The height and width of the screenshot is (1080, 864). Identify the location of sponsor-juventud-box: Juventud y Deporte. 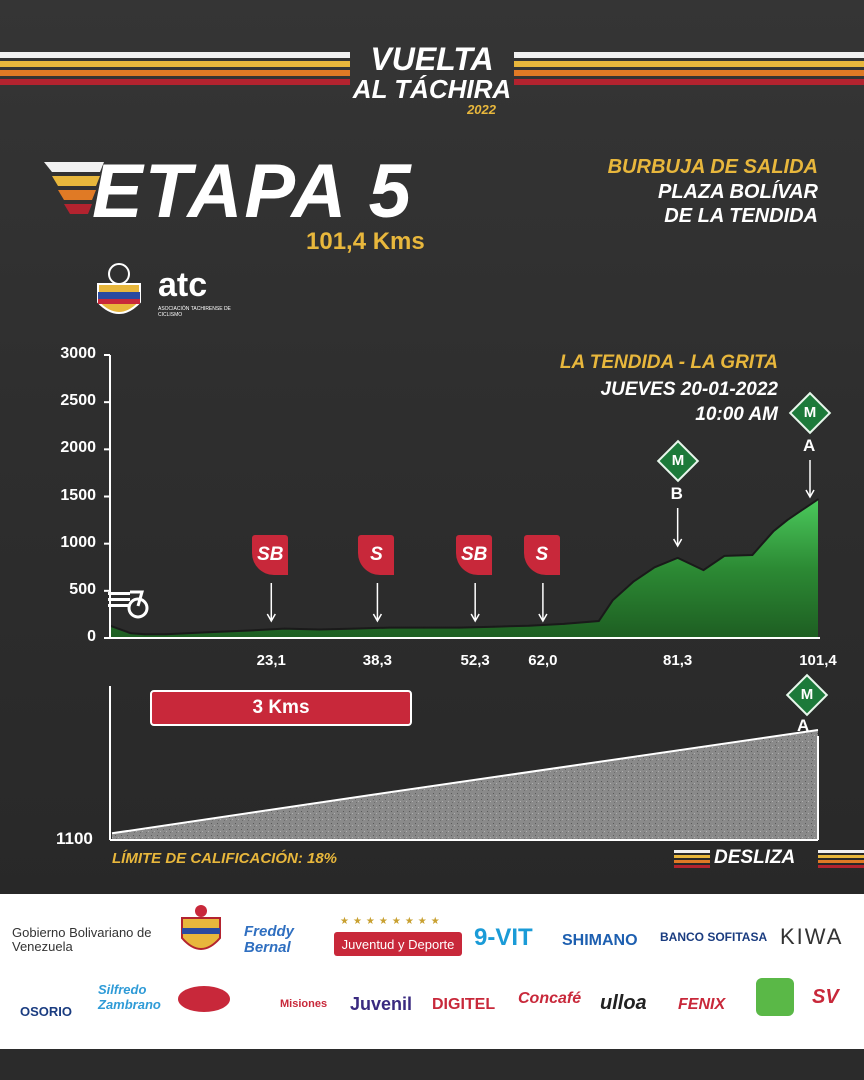
(398, 944).